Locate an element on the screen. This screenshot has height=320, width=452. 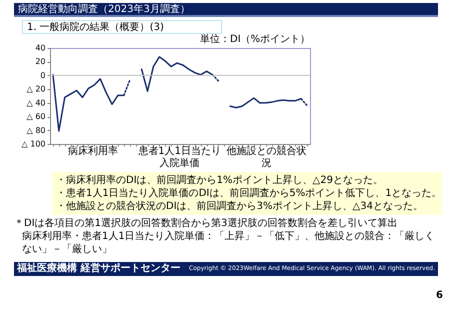
text: ・病床利用率のDIは、前回調査から1%ポイント上昇し、△29となった。 is located at coordinates (220, 180).